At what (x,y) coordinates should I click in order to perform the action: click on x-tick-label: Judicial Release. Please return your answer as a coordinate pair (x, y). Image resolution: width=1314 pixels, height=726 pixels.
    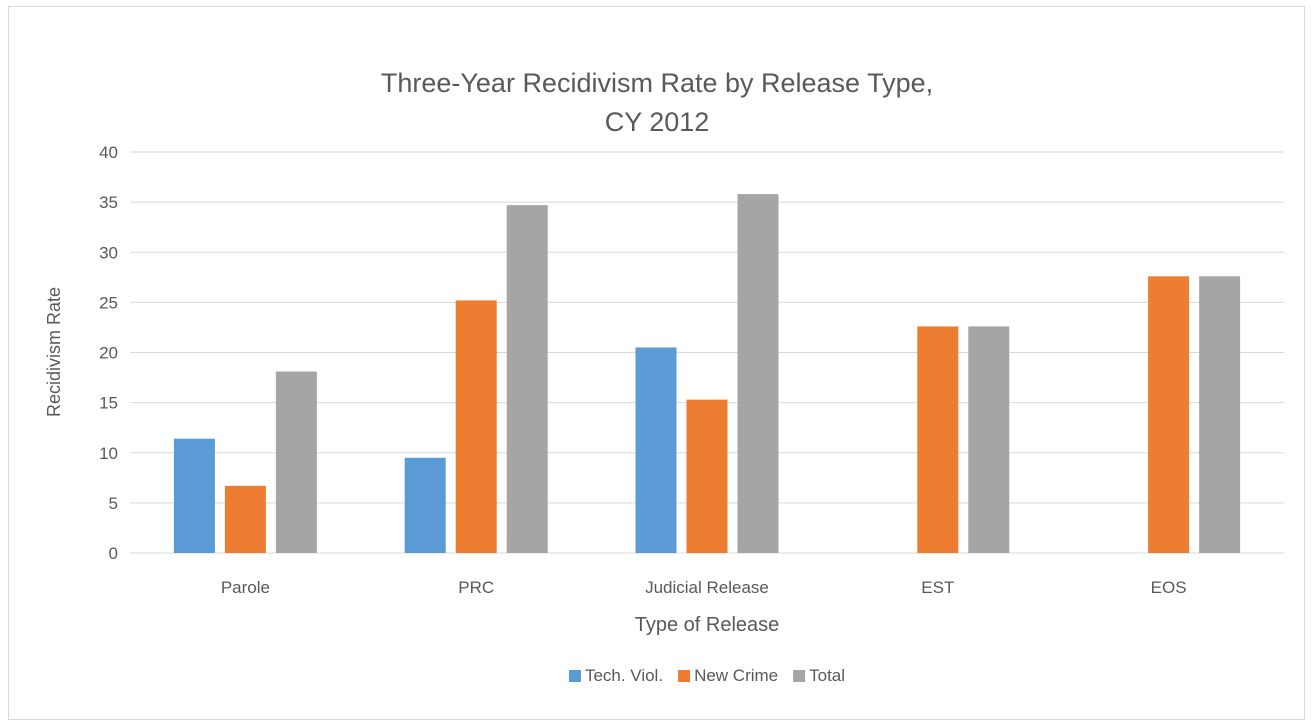
    Looking at the image, I should click on (707, 587).